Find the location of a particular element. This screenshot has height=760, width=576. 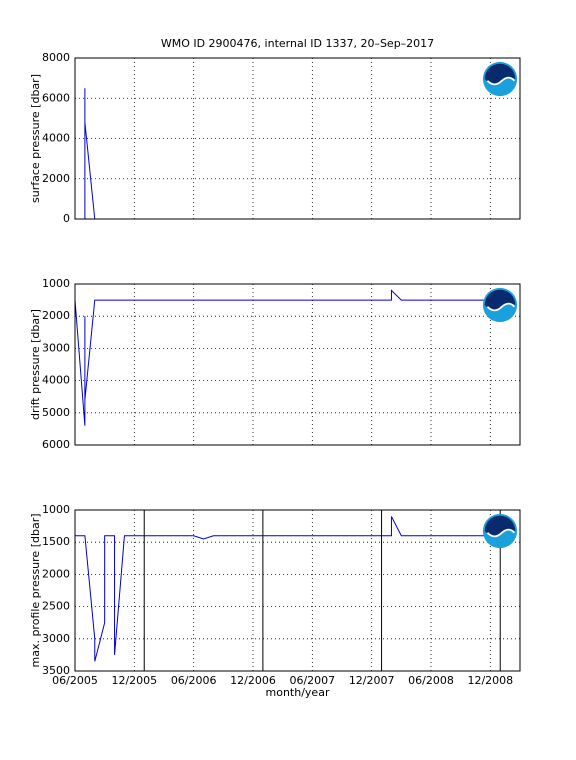

x-tick-label: 06/2005 is located at coordinates (75, 680).